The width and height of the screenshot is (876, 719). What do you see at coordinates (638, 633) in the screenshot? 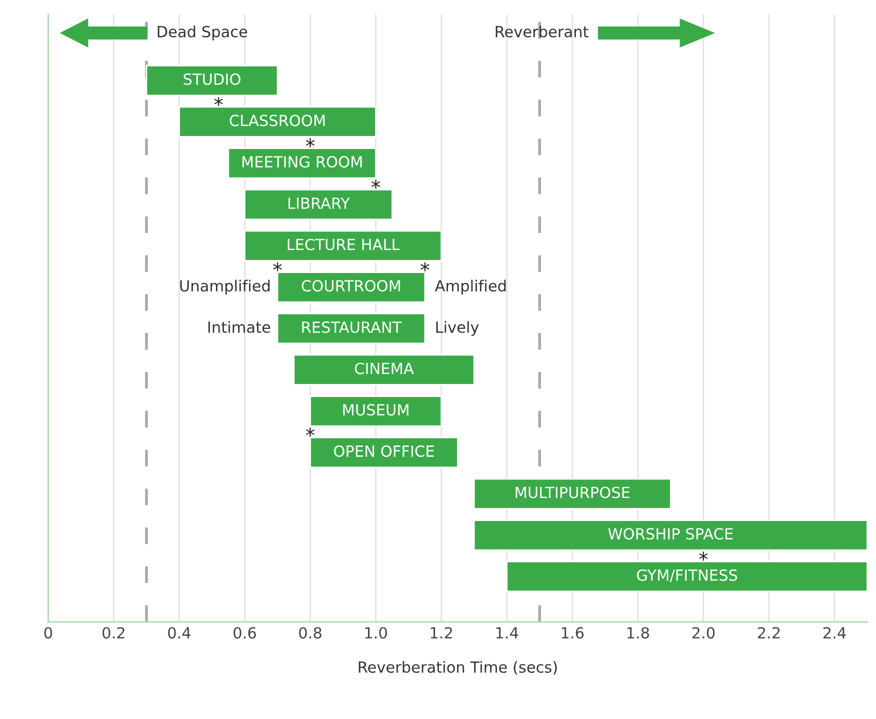
I see `x-tick-label: 1.8` at bounding box center [638, 633].